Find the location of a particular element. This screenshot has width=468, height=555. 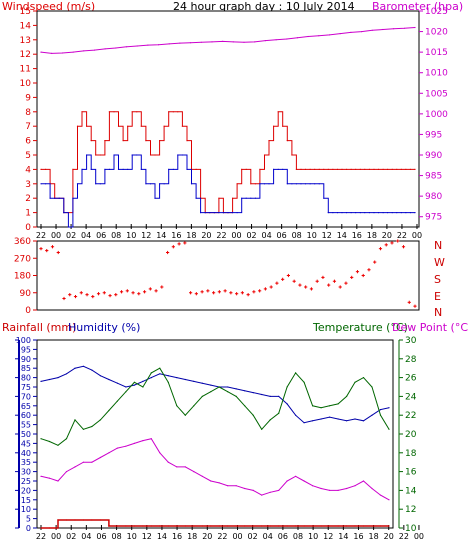

wind-x-hour-label: 22 is located at coordinates (221, 235).